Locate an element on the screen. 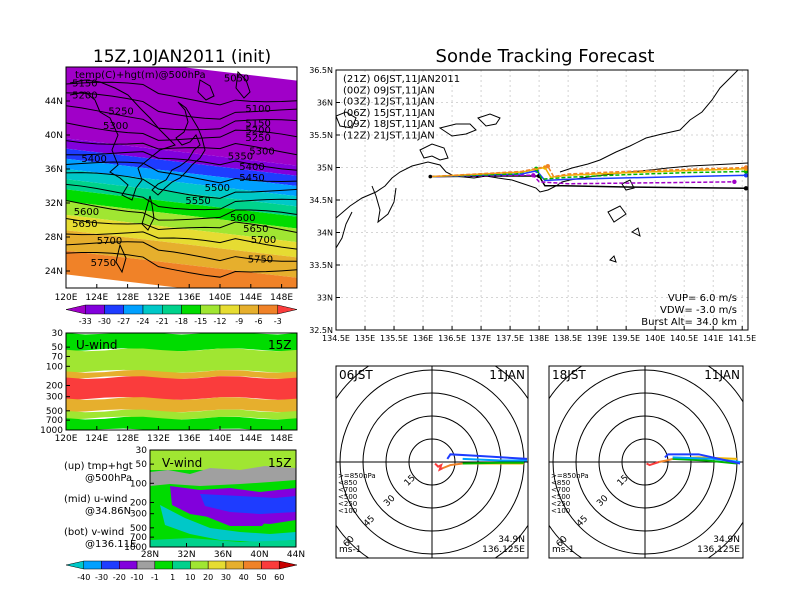 The image size is (792, 612). colorbar-label: -6 is located at coordinates (259, 321).